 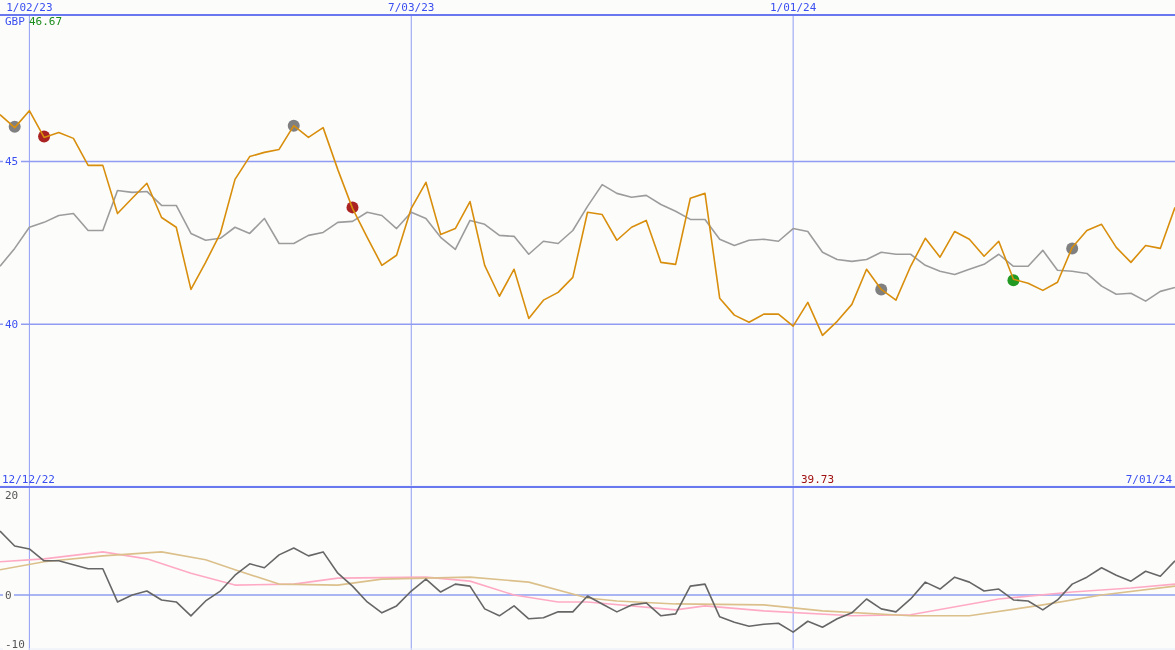 What do you see at coordinates (411, 7) in the screenshot?
I see `x-tick-label: 7/03/23` at bounding box center [411, 7].